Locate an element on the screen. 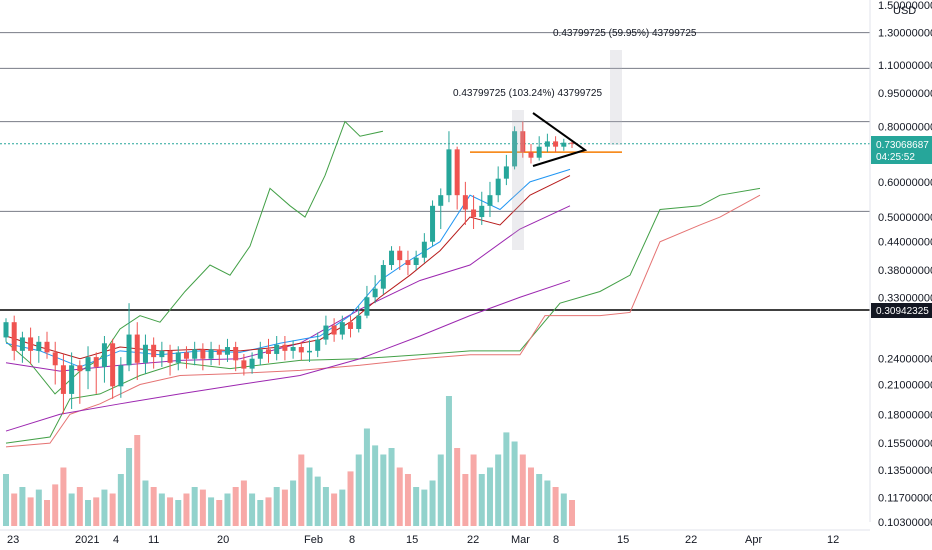 This screenshot has height=550, width=932. x-tick-label: 22 is located at coordinates (691, 540).